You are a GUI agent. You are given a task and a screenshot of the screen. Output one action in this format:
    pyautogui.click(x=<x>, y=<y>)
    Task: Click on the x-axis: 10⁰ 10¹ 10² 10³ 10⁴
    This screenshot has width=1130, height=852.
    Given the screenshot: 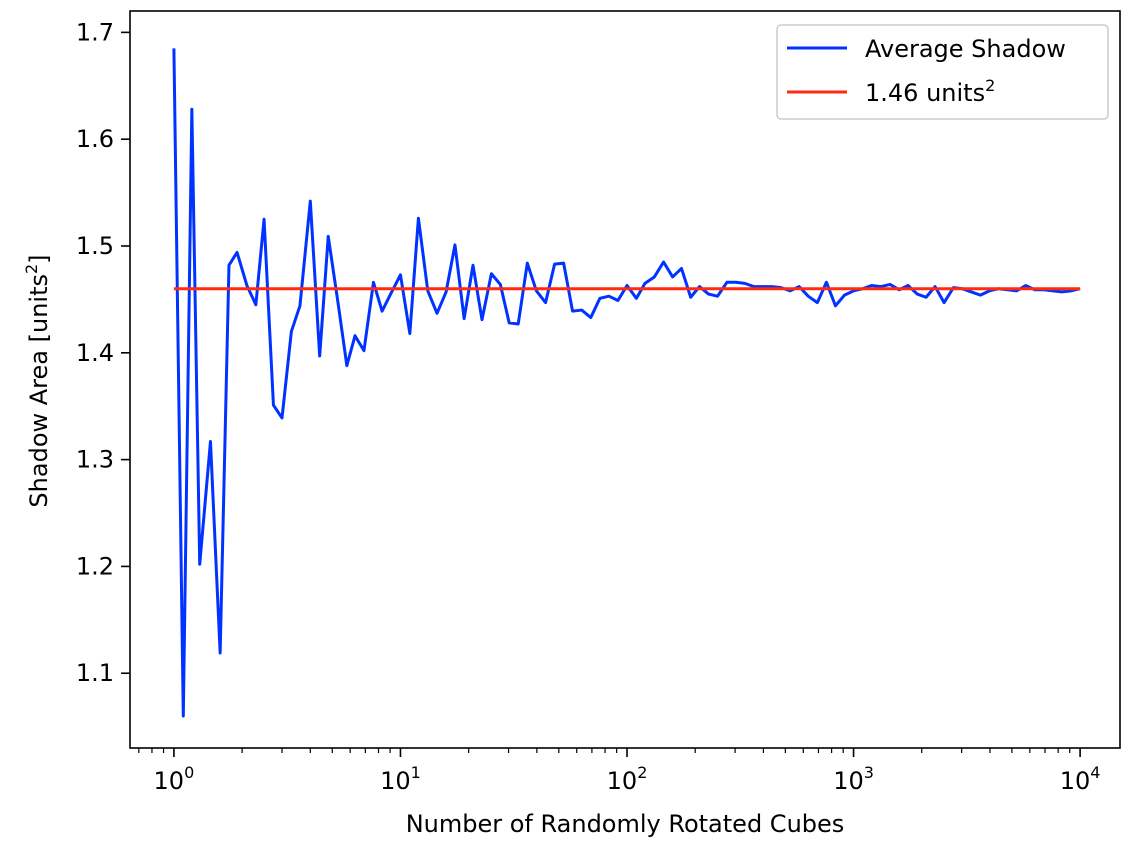 What is the action you would take?
    pyautogui.click(x=619, y=771)
    